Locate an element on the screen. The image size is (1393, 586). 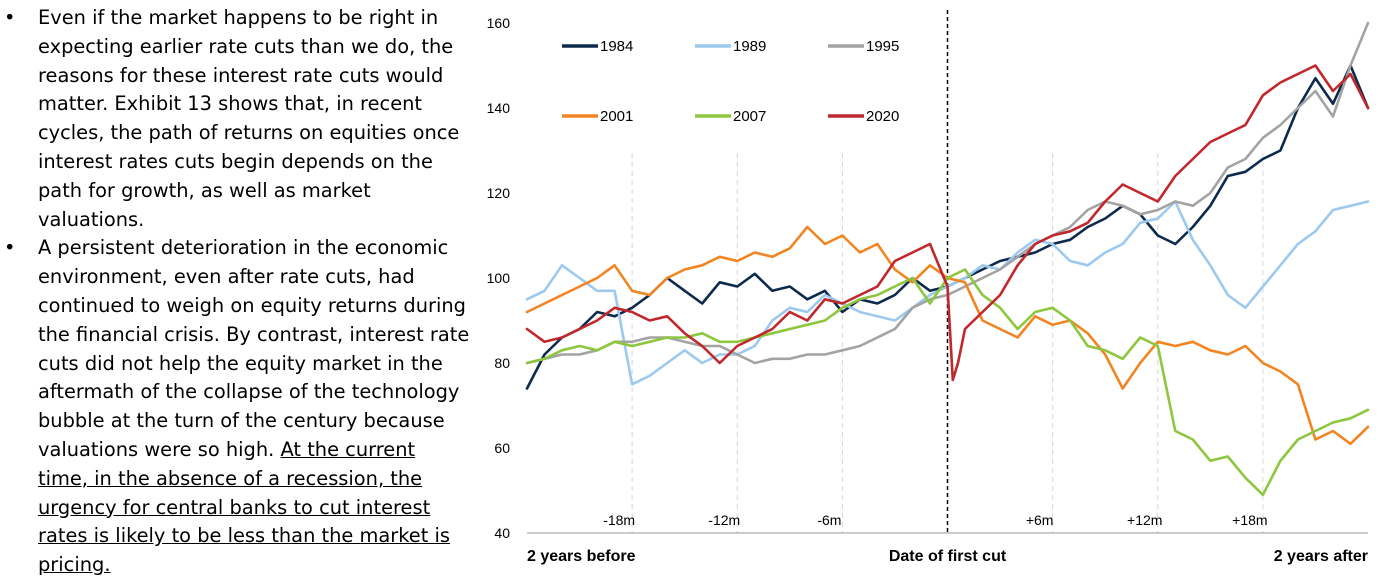
y-tick-label-120: 120 is located at coordinates (499, 193).